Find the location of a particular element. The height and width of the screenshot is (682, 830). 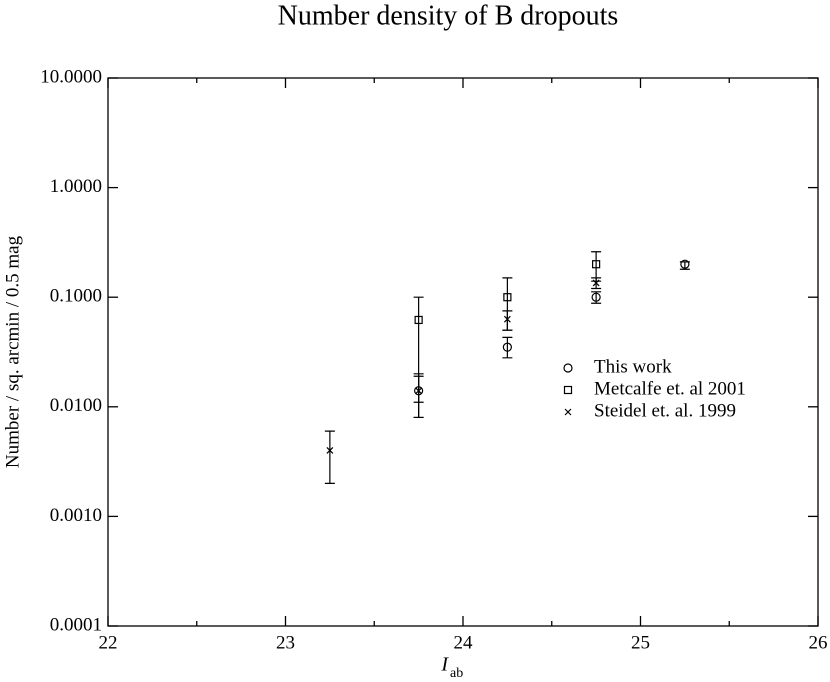

x-tick-label: 26 is located at coordinates (818, 642).